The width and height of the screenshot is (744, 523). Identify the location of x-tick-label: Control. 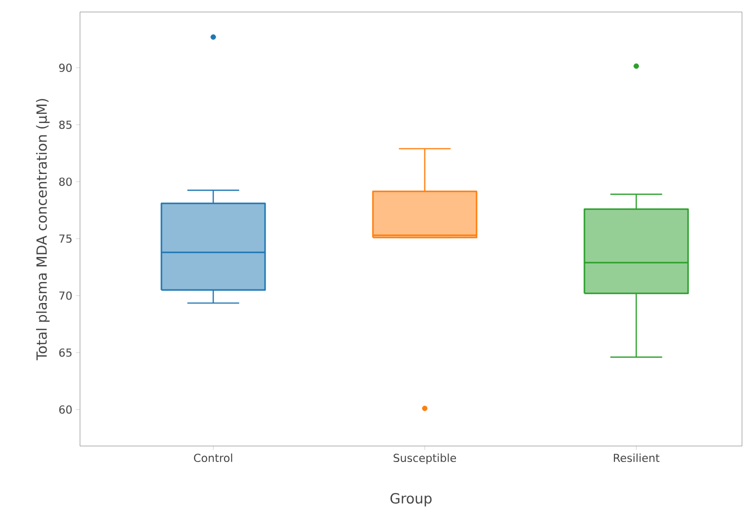
(213, 458).